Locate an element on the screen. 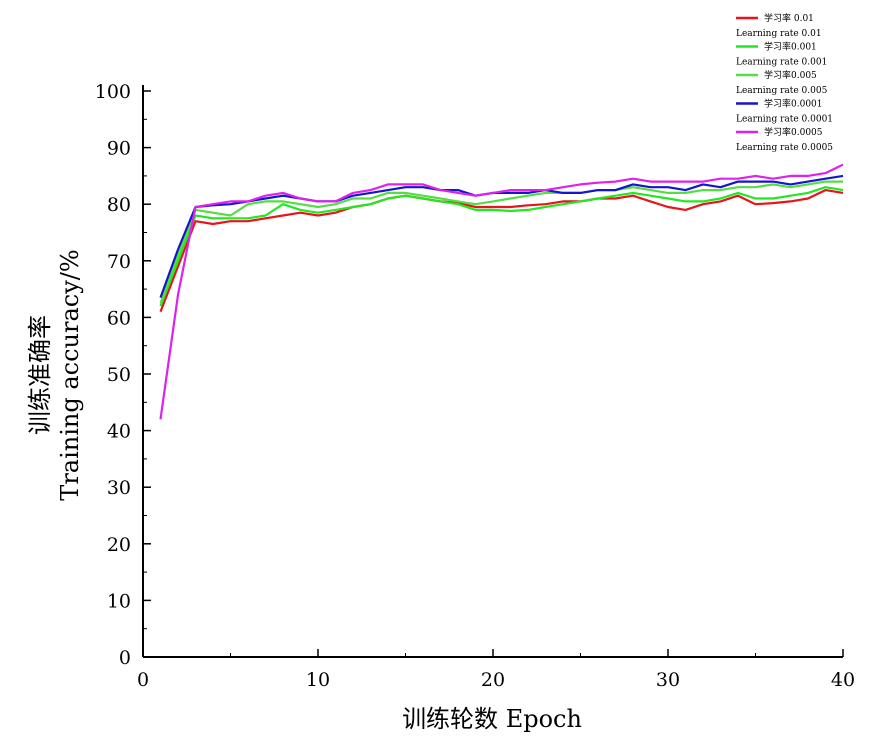  legend-label: 学习率0.0005 is located at coordinates (793, 132).